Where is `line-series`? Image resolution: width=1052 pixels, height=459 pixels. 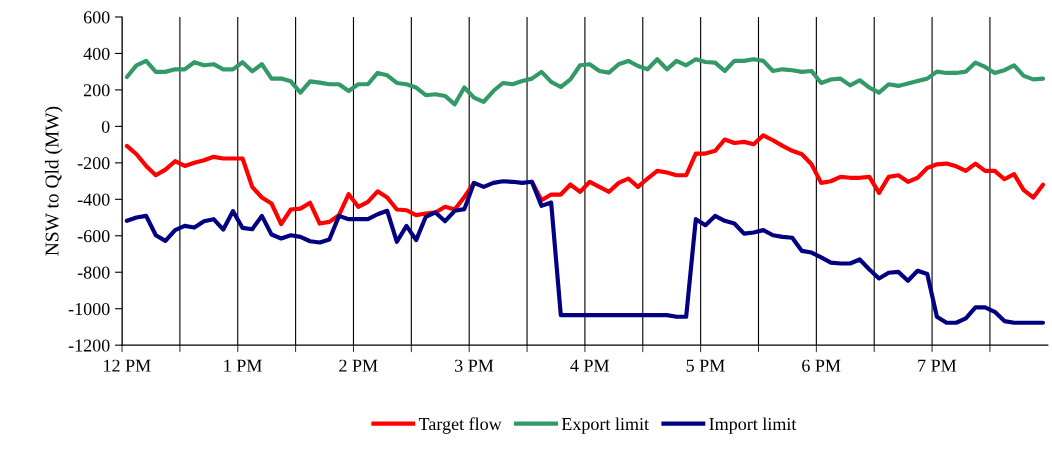 line-series is located at coordinates (585, 82).